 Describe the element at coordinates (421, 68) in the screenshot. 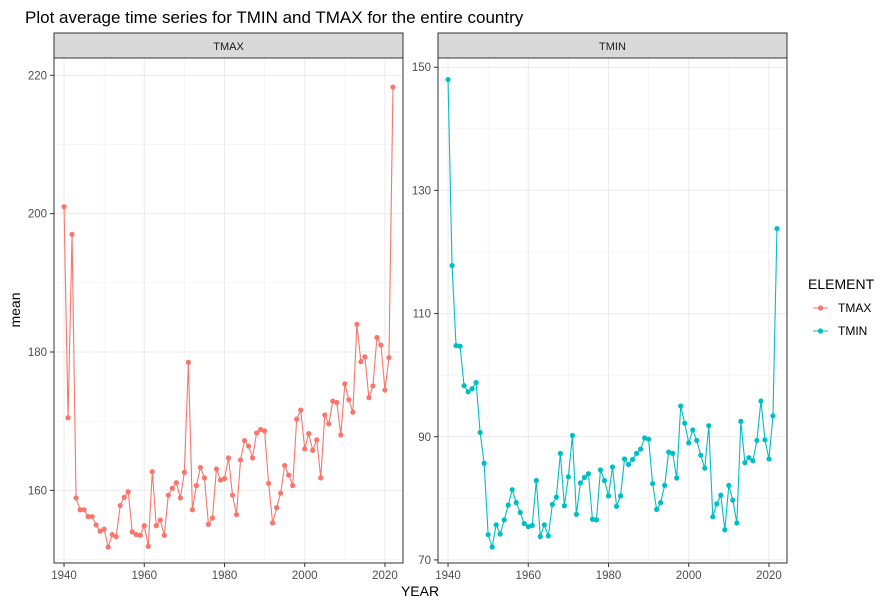

I see `y-tick-label-tmin: 150` at that location.